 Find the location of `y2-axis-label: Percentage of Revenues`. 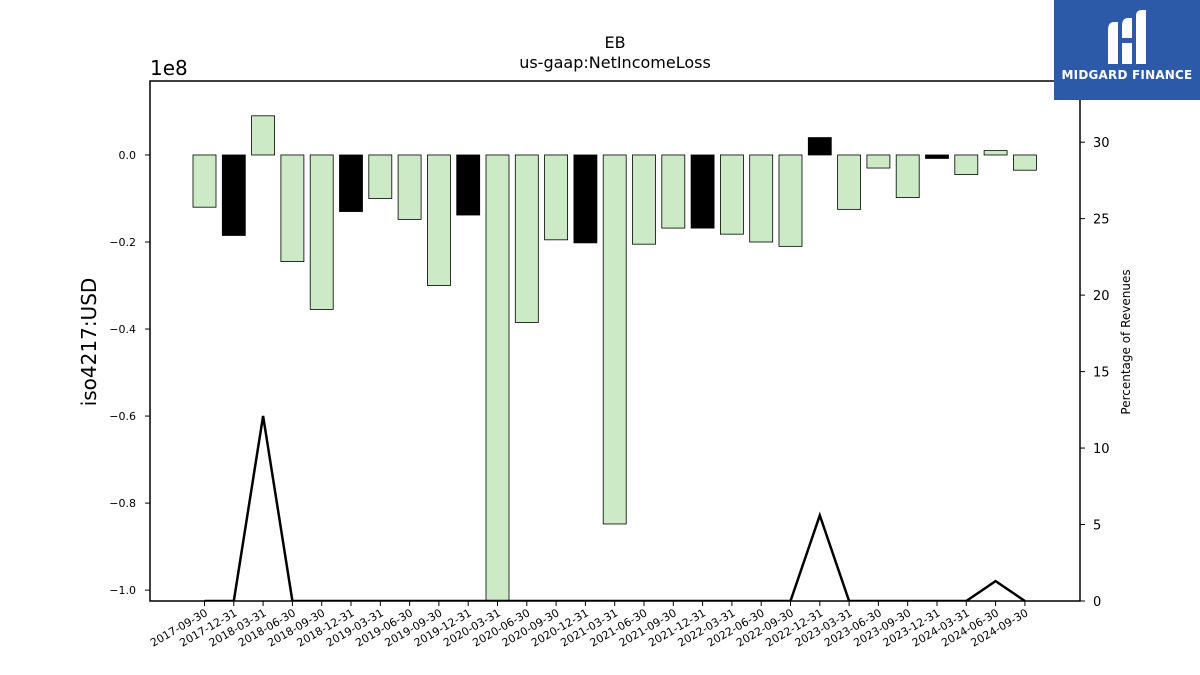

y2-axis-label: Percentage of Revenues is located at coordinates (1126, 341).